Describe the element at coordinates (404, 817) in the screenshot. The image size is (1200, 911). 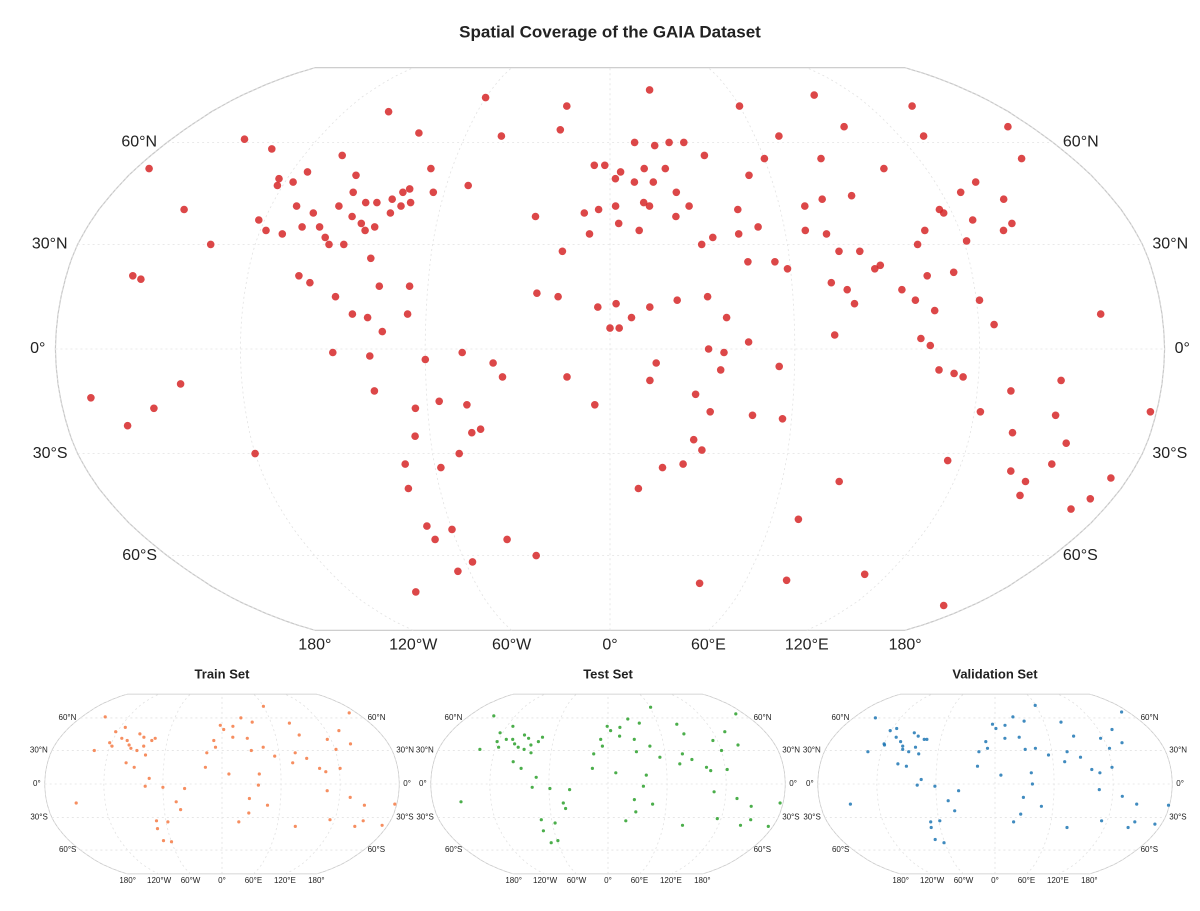
I see `lat-label-right: 30°S` at that location.